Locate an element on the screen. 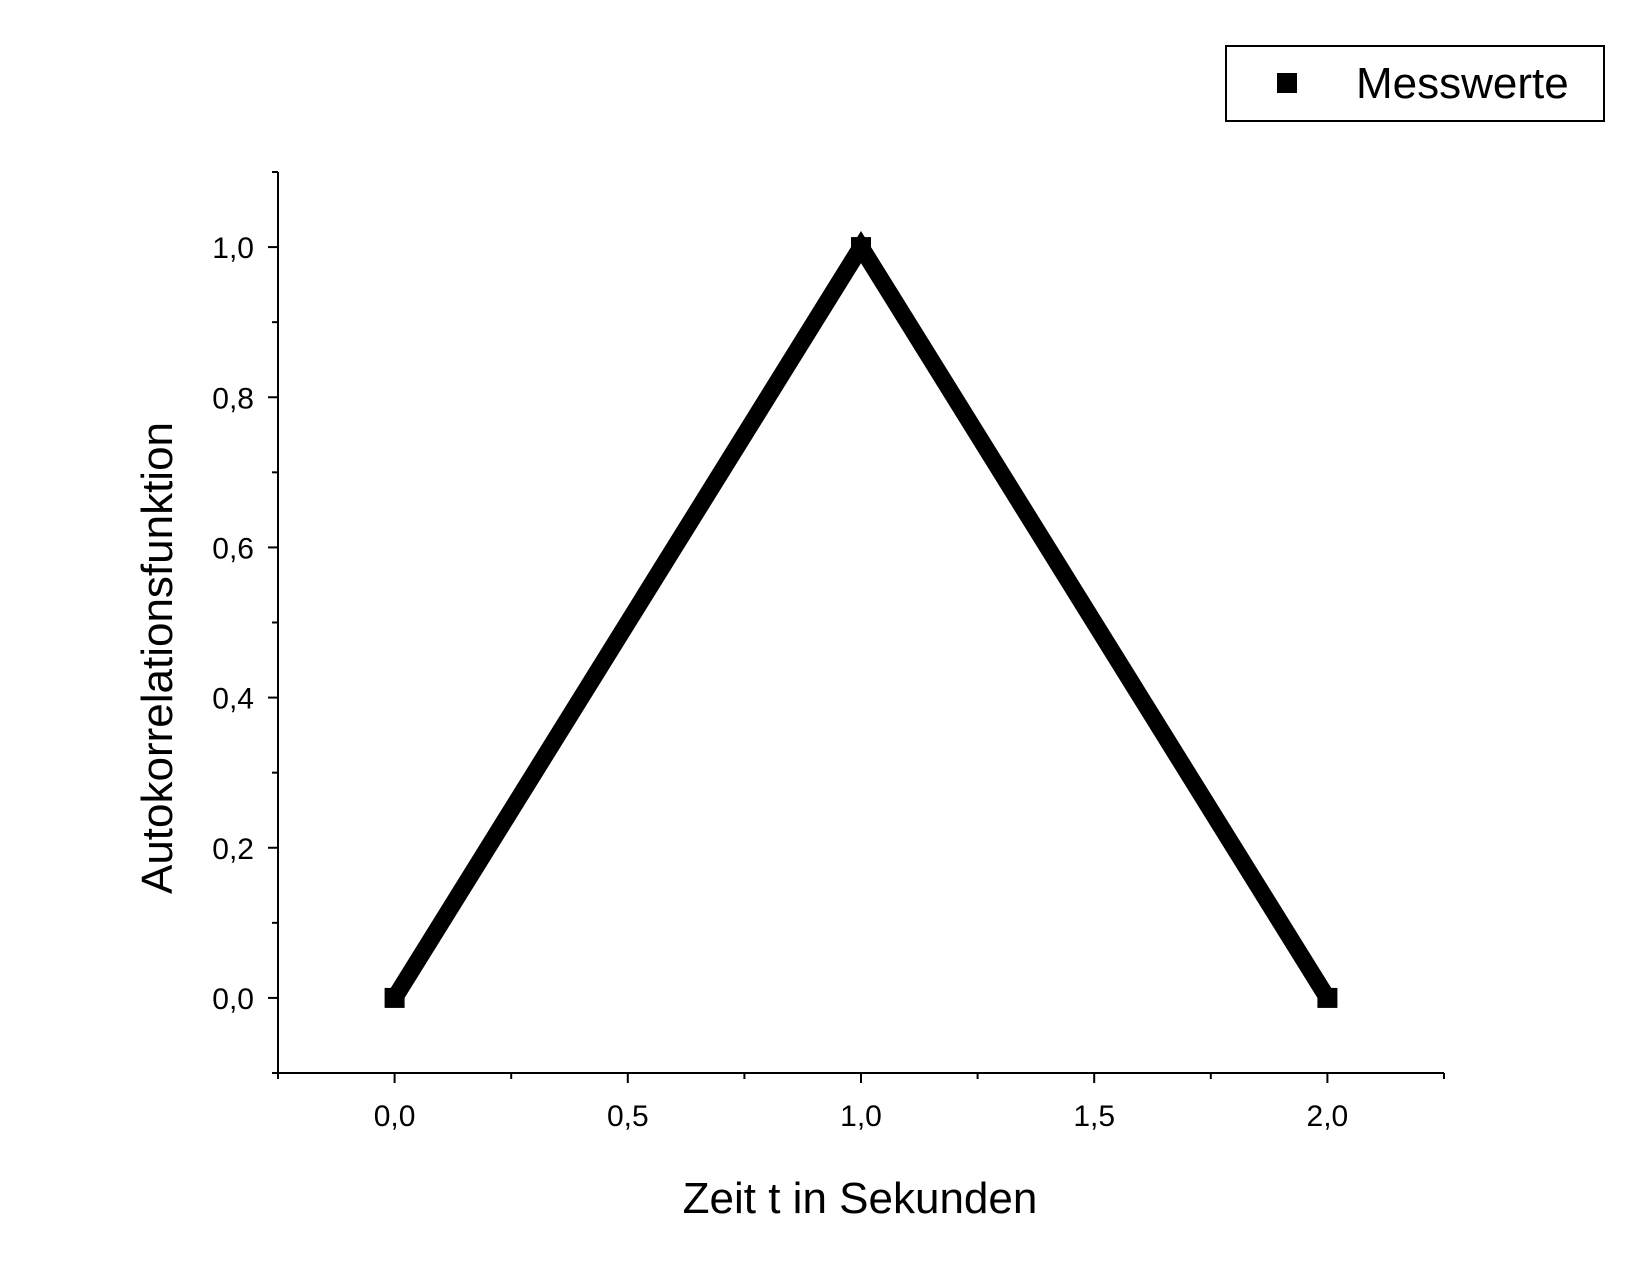 Image resolution: width=1650 pixels, height=1274 pixels. x-axis-title: Zeit t in Sekunden is located at coordinates (860, 1198).